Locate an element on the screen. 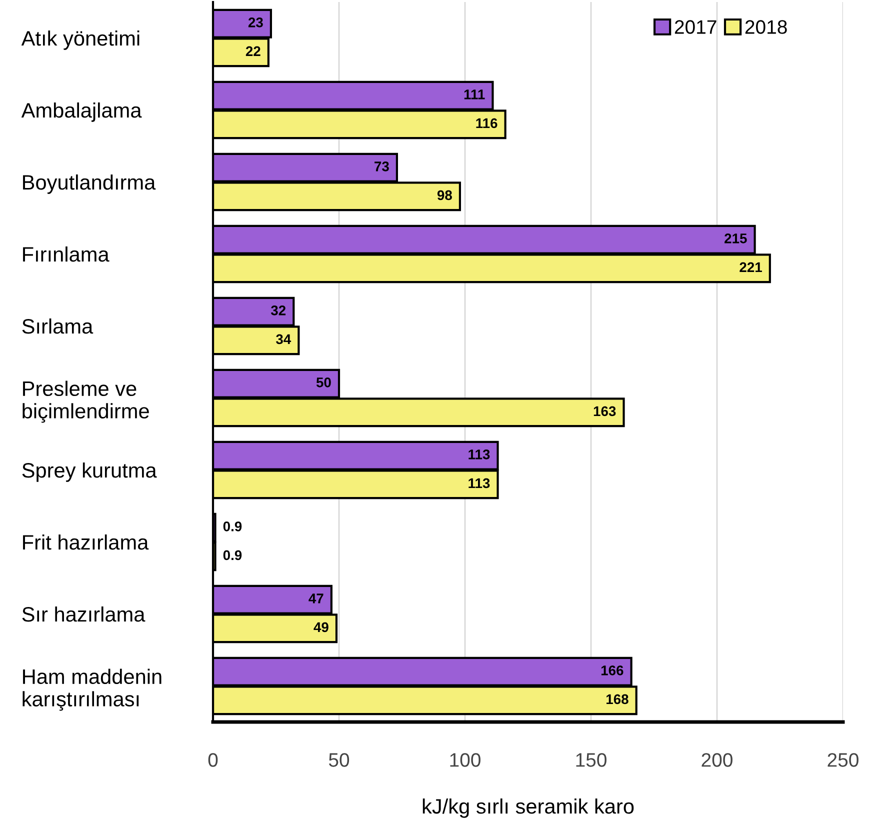 The height and width of the screenshot is (832, 869). x-tick-label: 250 is located at coordinates (843, 760).